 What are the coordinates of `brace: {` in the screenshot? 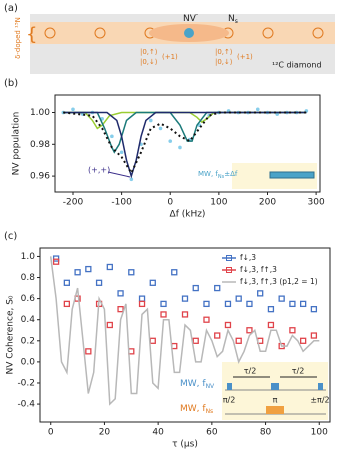 It's located at (31, 34).